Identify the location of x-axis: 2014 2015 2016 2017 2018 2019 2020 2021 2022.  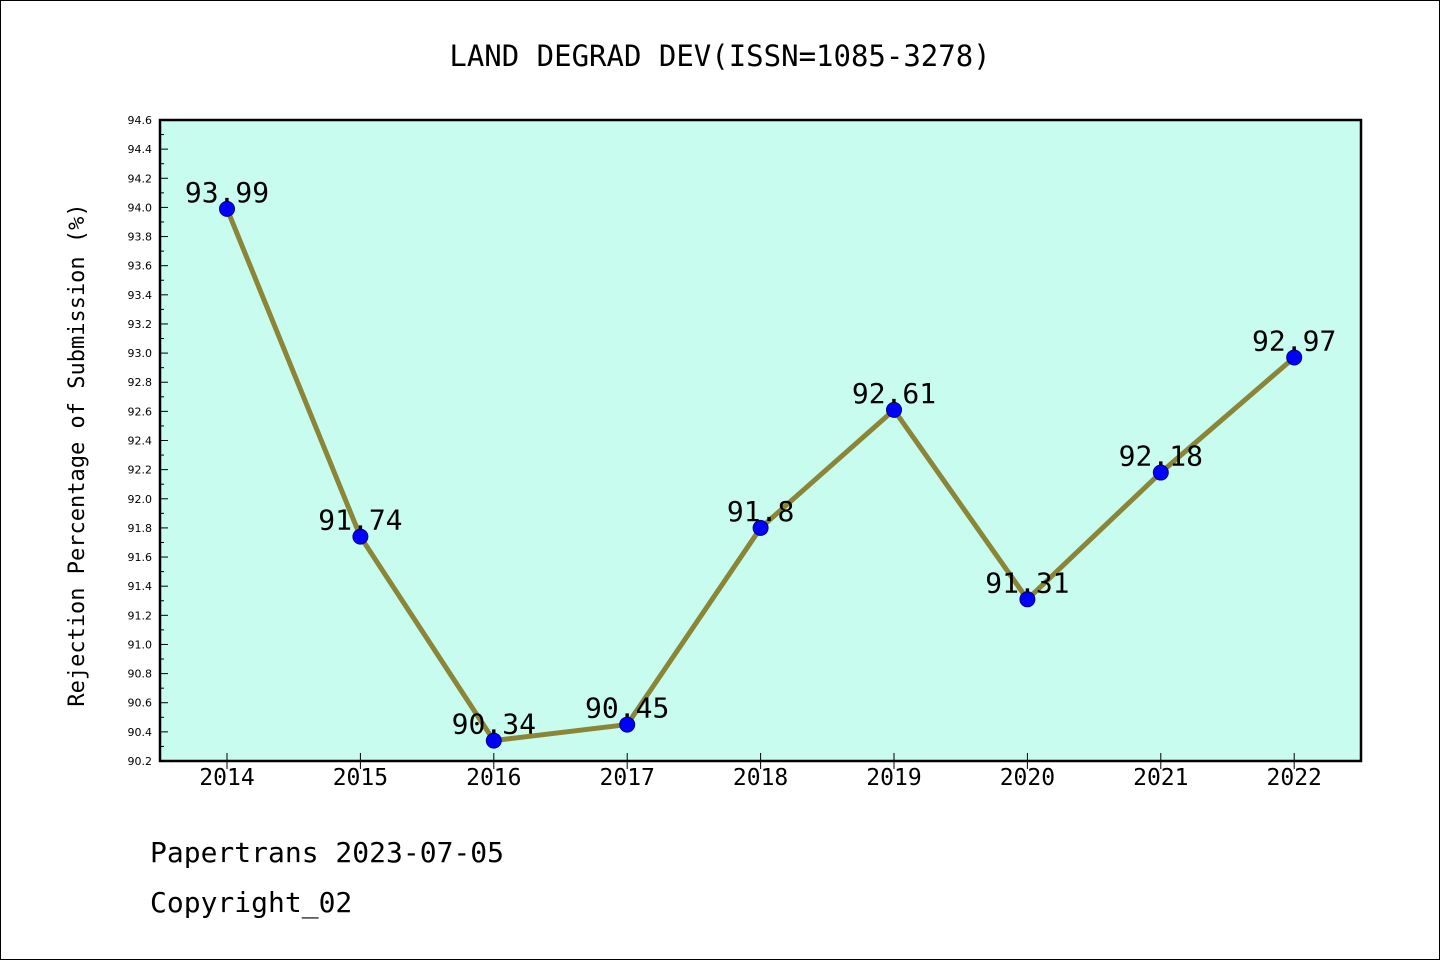
(760, 772).